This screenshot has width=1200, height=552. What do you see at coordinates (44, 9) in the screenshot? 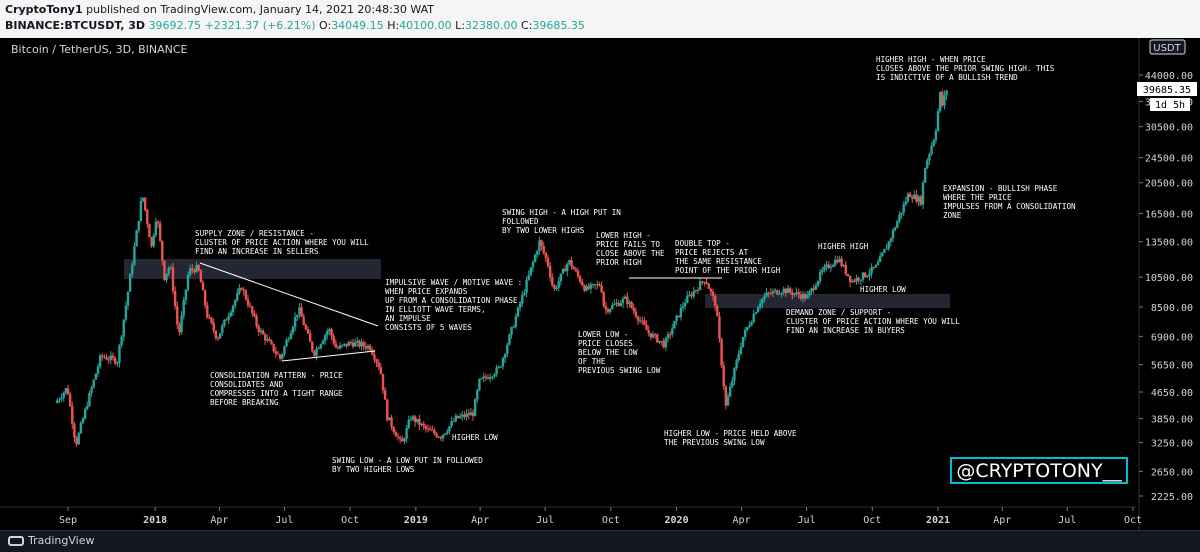
I see `publisher-name: CryptoTony1` at bounding box center [44, 9].